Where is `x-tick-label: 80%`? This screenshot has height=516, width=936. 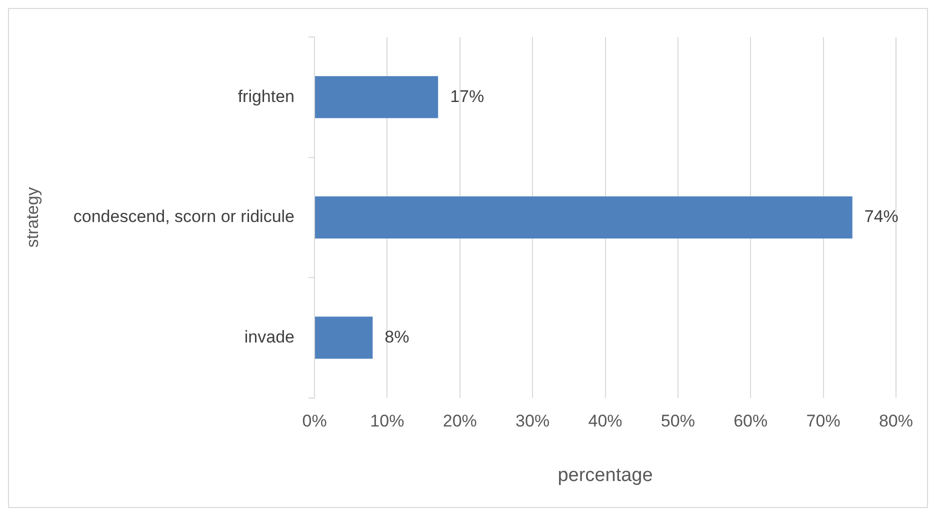
x-tick-label: 80% is located at coordinates (896, 421).